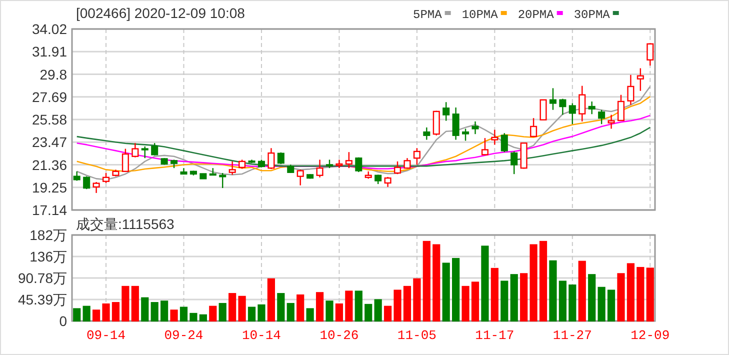  What do you see at coordinates (48, 256) in the screenshot?
I see `y-tick-label: 136万` at bounding box center [48, 256].